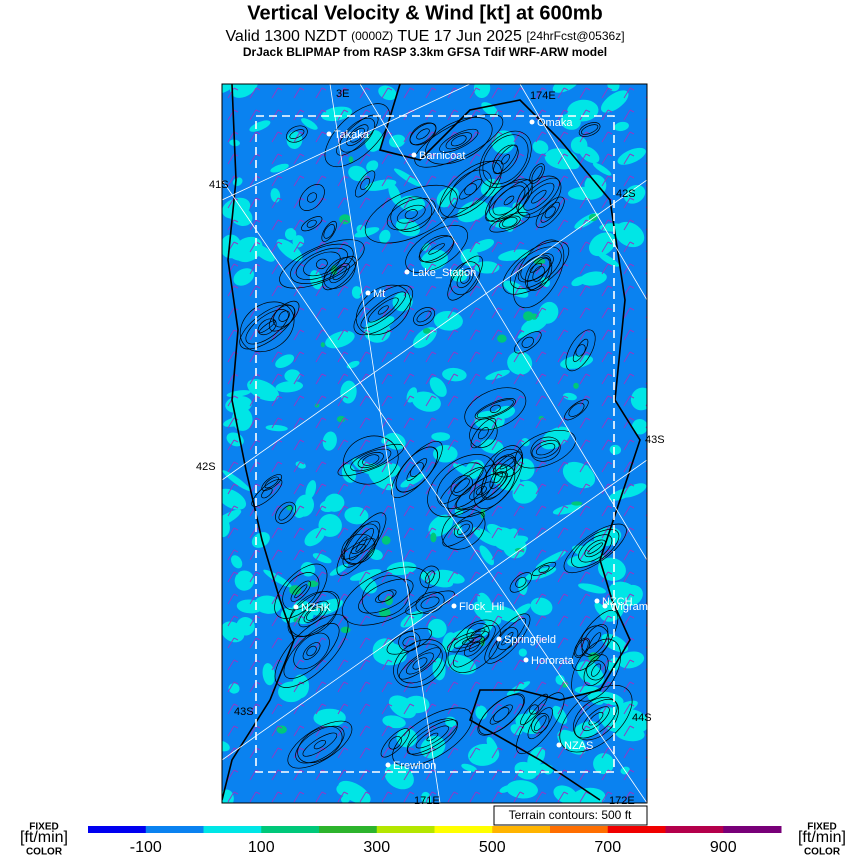 The image size is (850, 860). What do you see at coordinates (44, 852) in the screenshot?
I see `colorbar-side-label: COLOR` at bounding box center [44, 852].